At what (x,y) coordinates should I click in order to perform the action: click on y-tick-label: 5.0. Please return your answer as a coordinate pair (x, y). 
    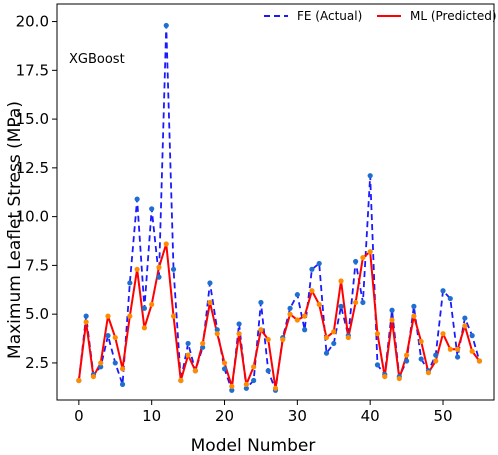
    Looking at the image, I should click on (37, 314).